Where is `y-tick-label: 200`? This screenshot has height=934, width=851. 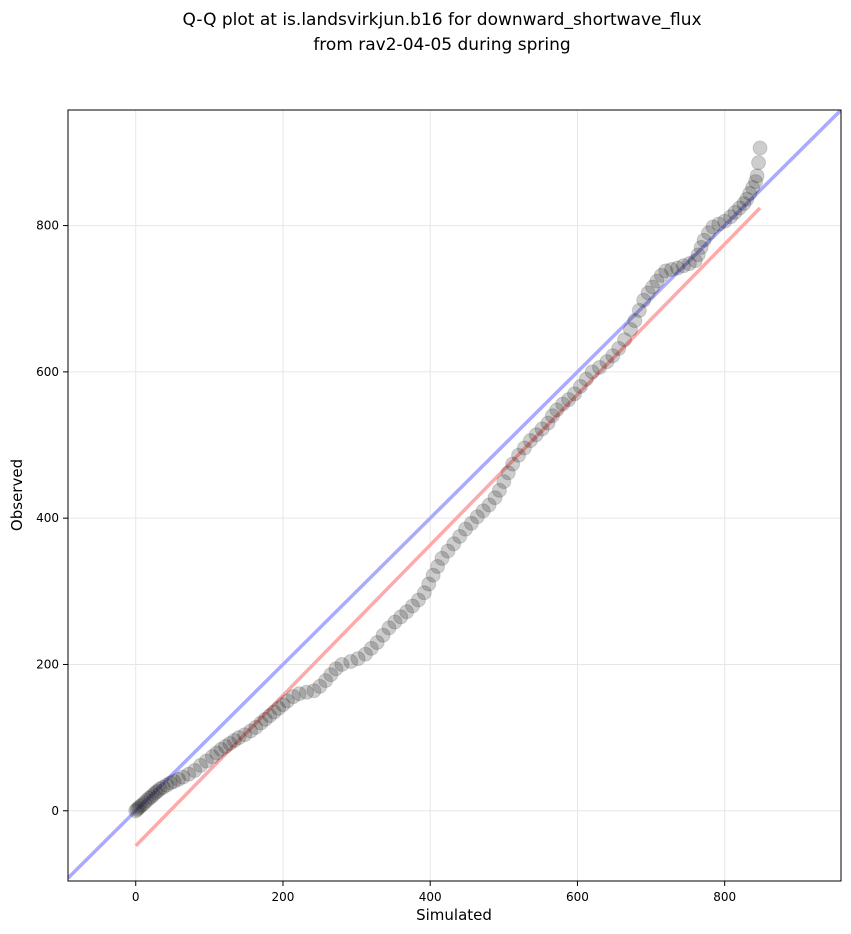
y-tick-label: 200 is located at coordinates (47, 664).